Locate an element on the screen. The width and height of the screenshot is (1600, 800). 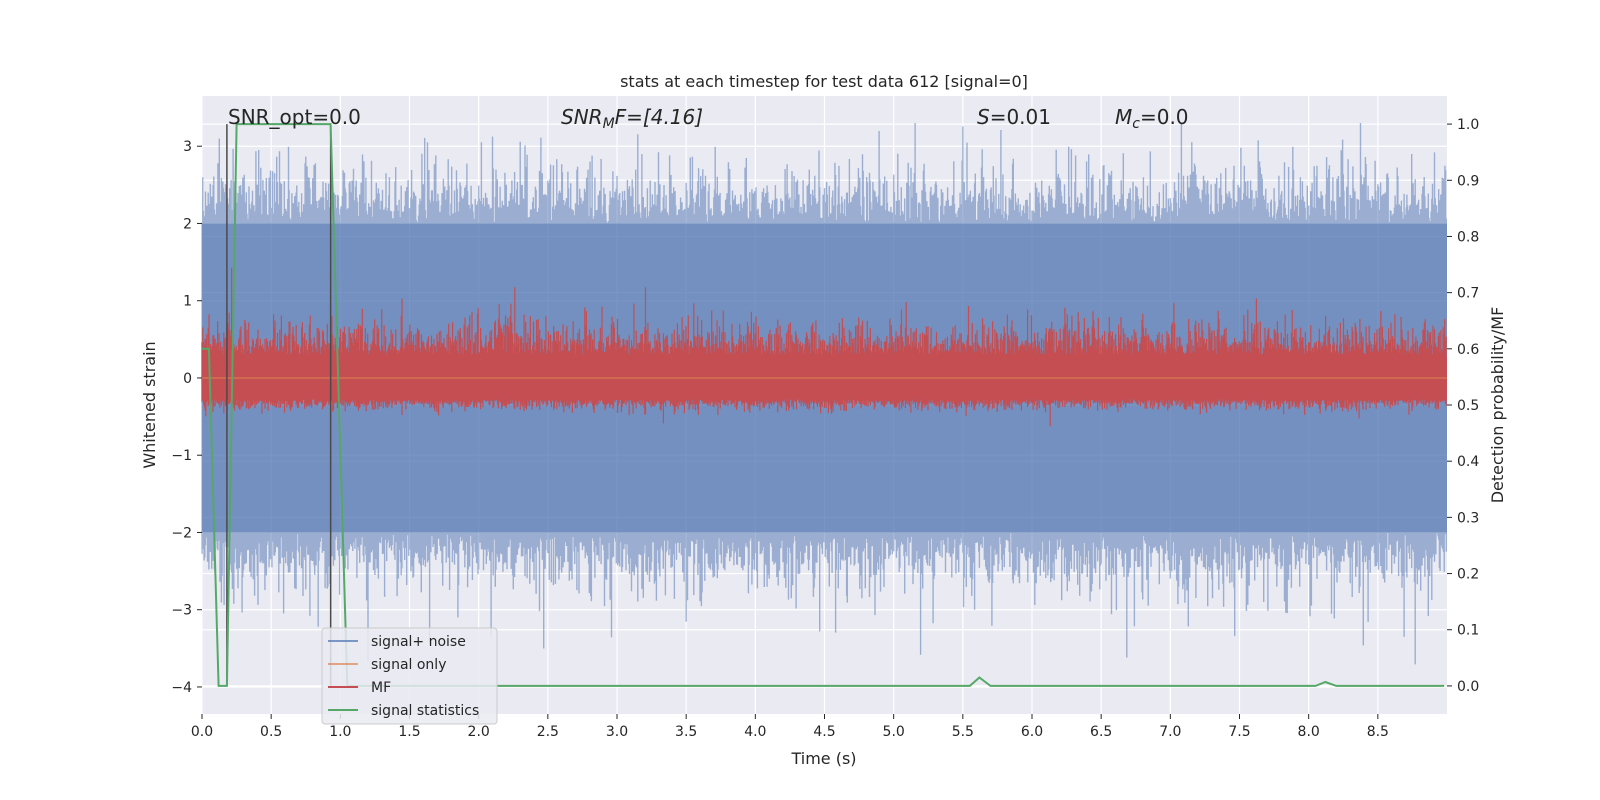
legend-box is located at coordinates (409, 676).